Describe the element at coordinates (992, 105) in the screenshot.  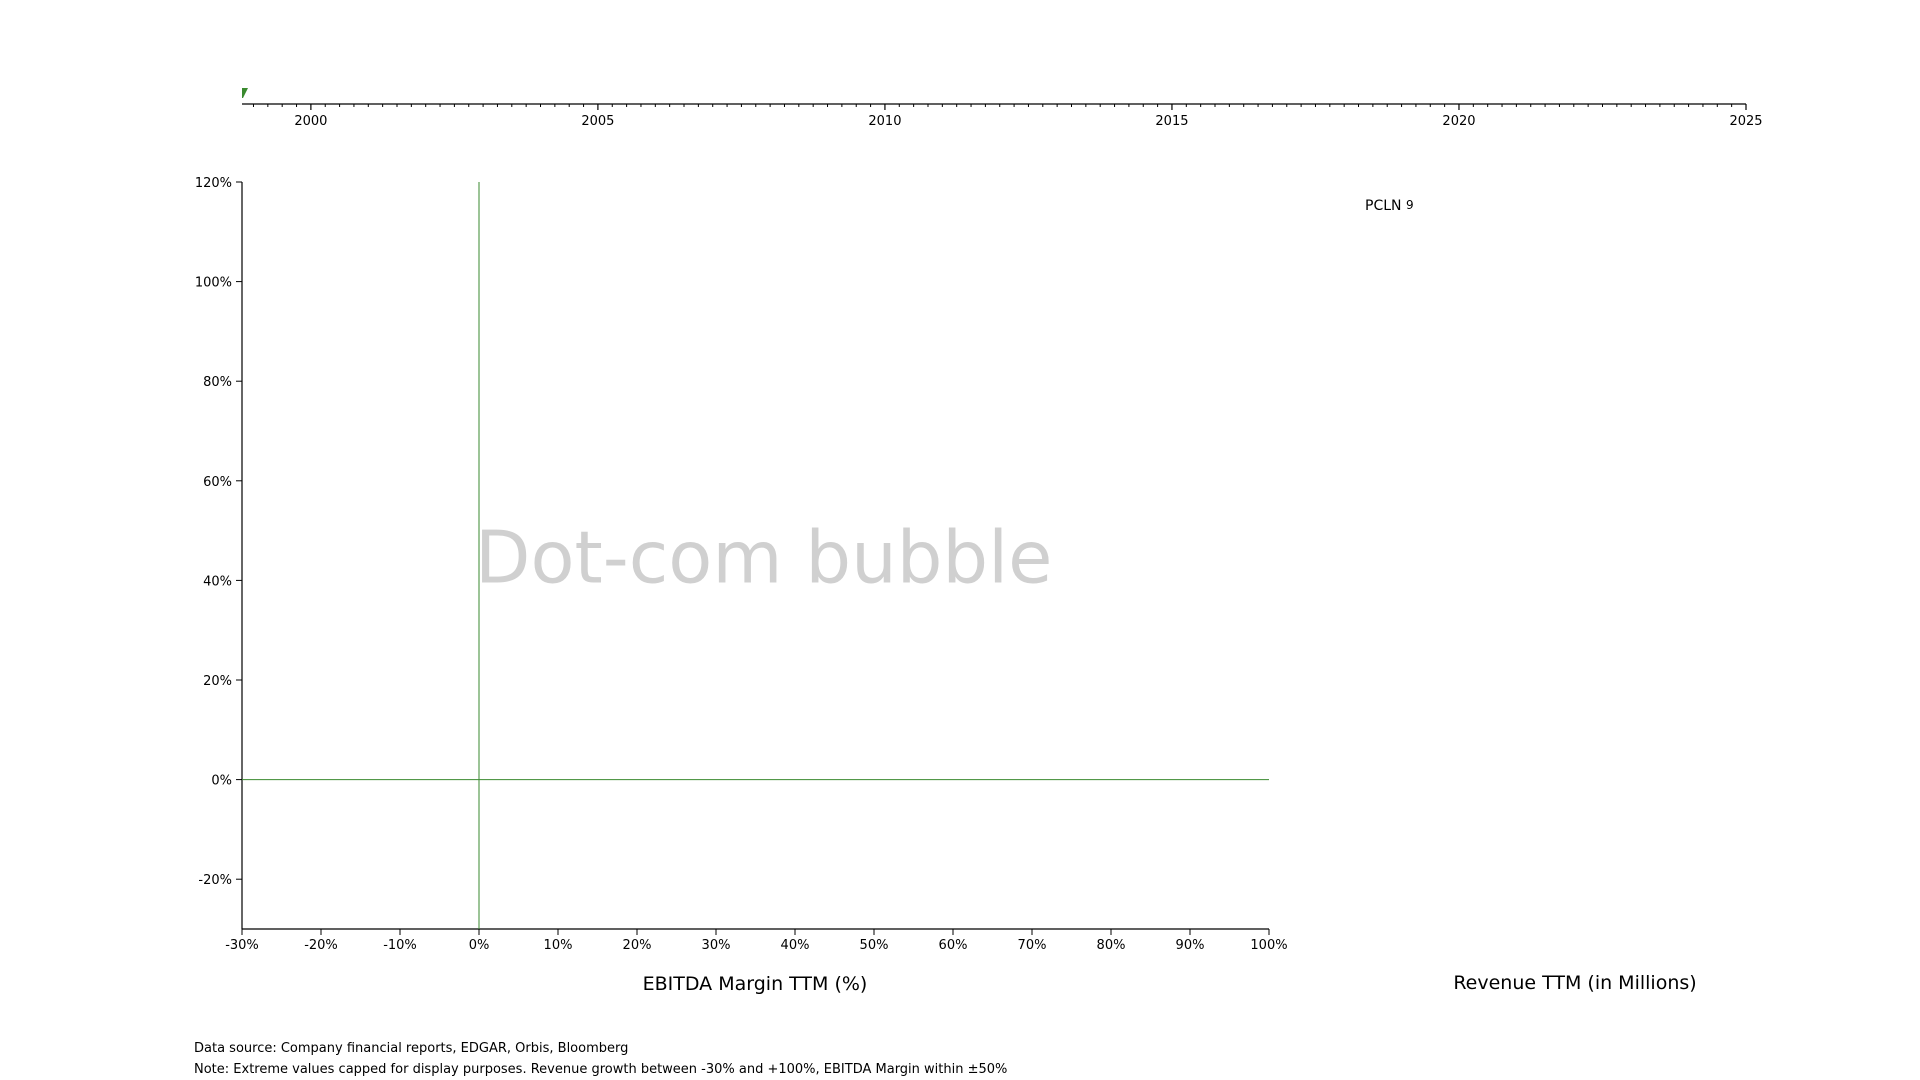
I see `timeline-minor-ticks` at that location.